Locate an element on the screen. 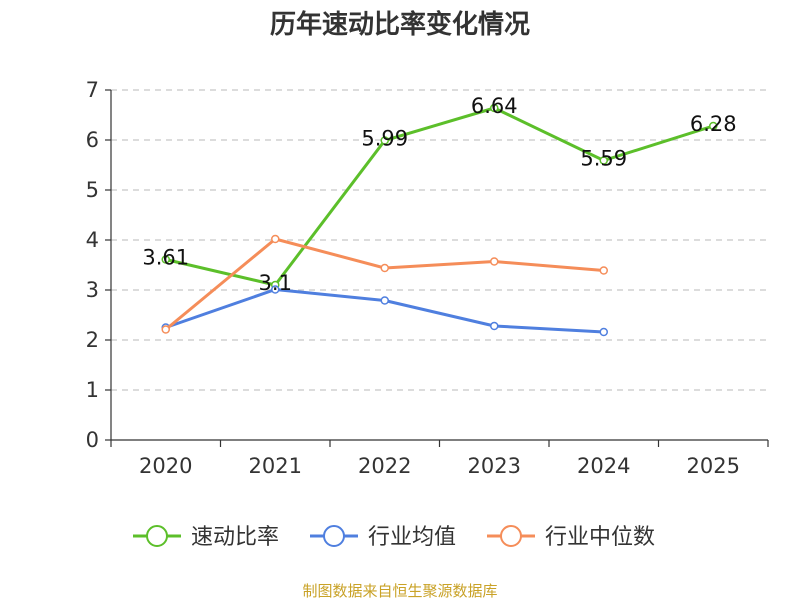  legend: 速动比率 行业均值 行业中位数 is located at coordinates (394, 537).